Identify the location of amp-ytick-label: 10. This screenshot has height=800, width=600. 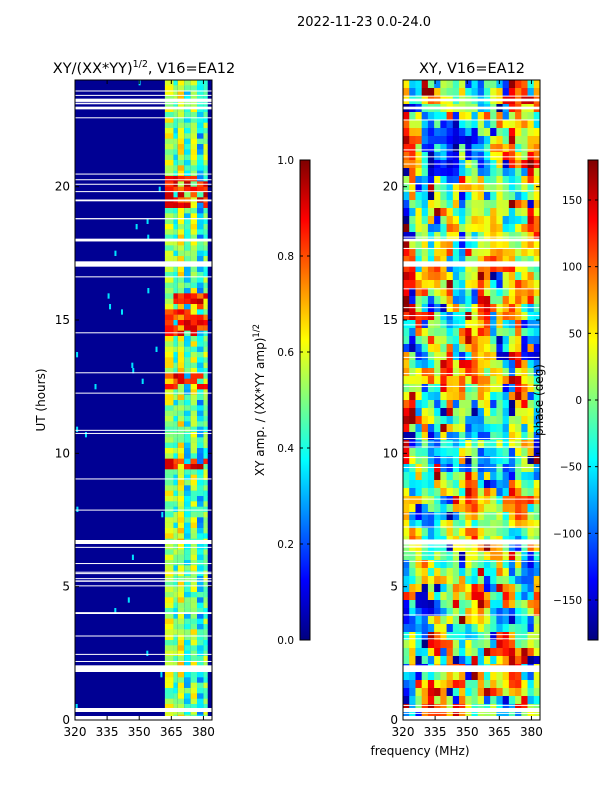
(62, 453).